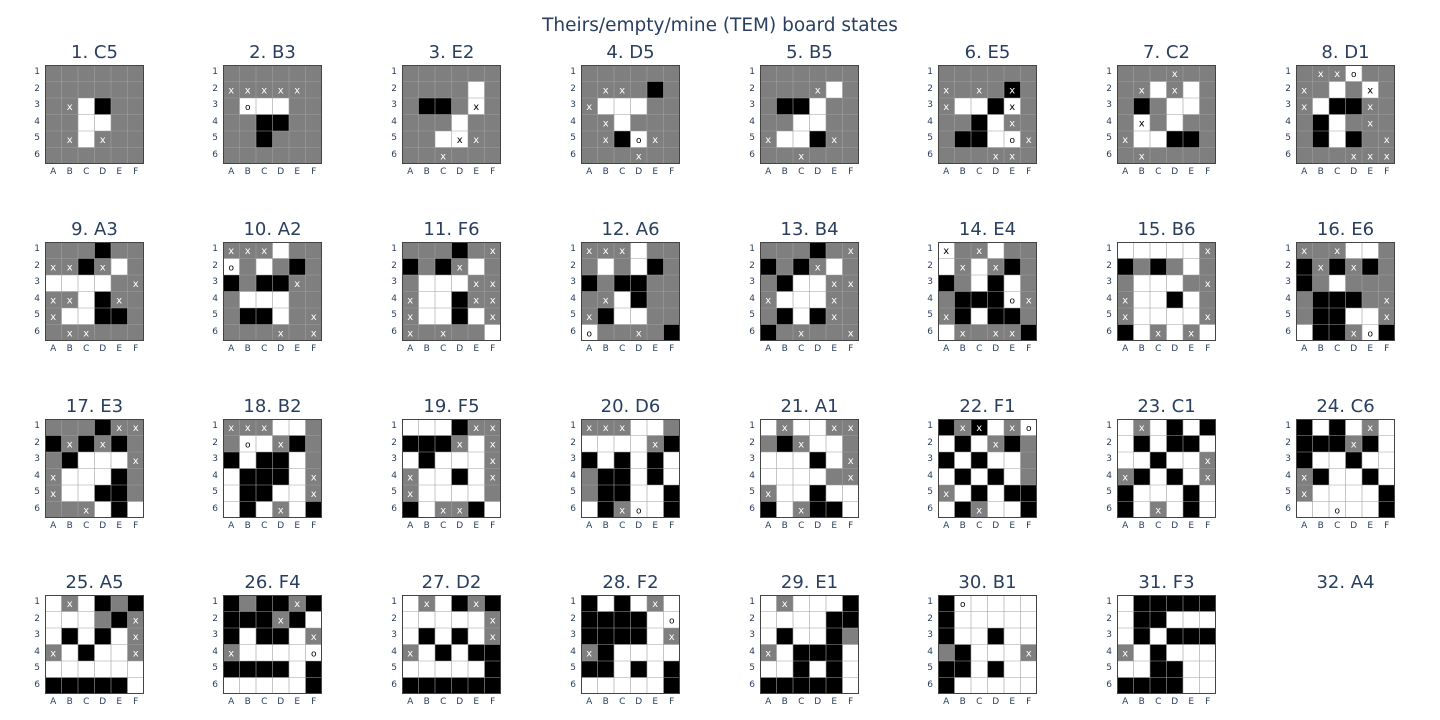  Describe the element at coordinates (69, 702) in the screenshot. I see `col-tick-label: B` at that location.